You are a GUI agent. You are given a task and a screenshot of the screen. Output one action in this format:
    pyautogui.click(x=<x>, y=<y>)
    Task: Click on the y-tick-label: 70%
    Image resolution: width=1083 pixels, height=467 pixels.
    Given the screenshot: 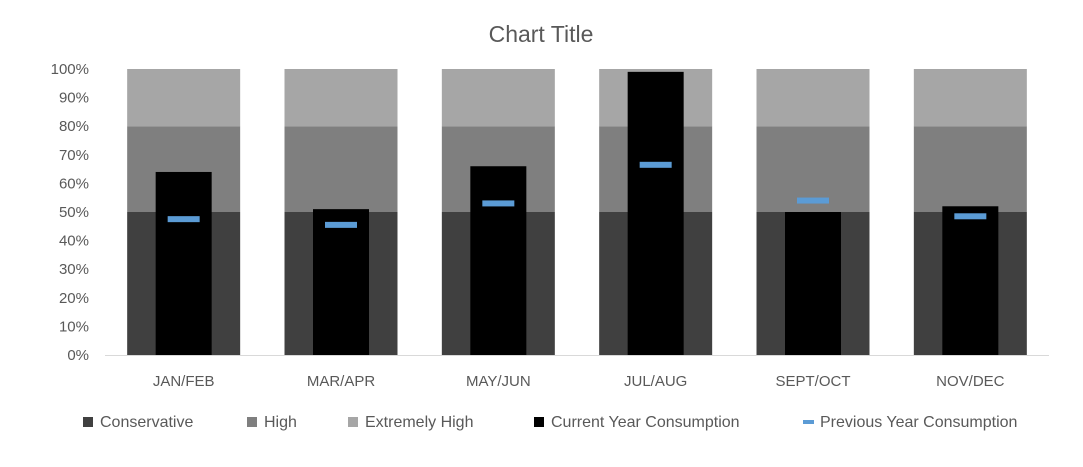 What is the action you would take?
    pyautogui.click(x=74, y=155)
    